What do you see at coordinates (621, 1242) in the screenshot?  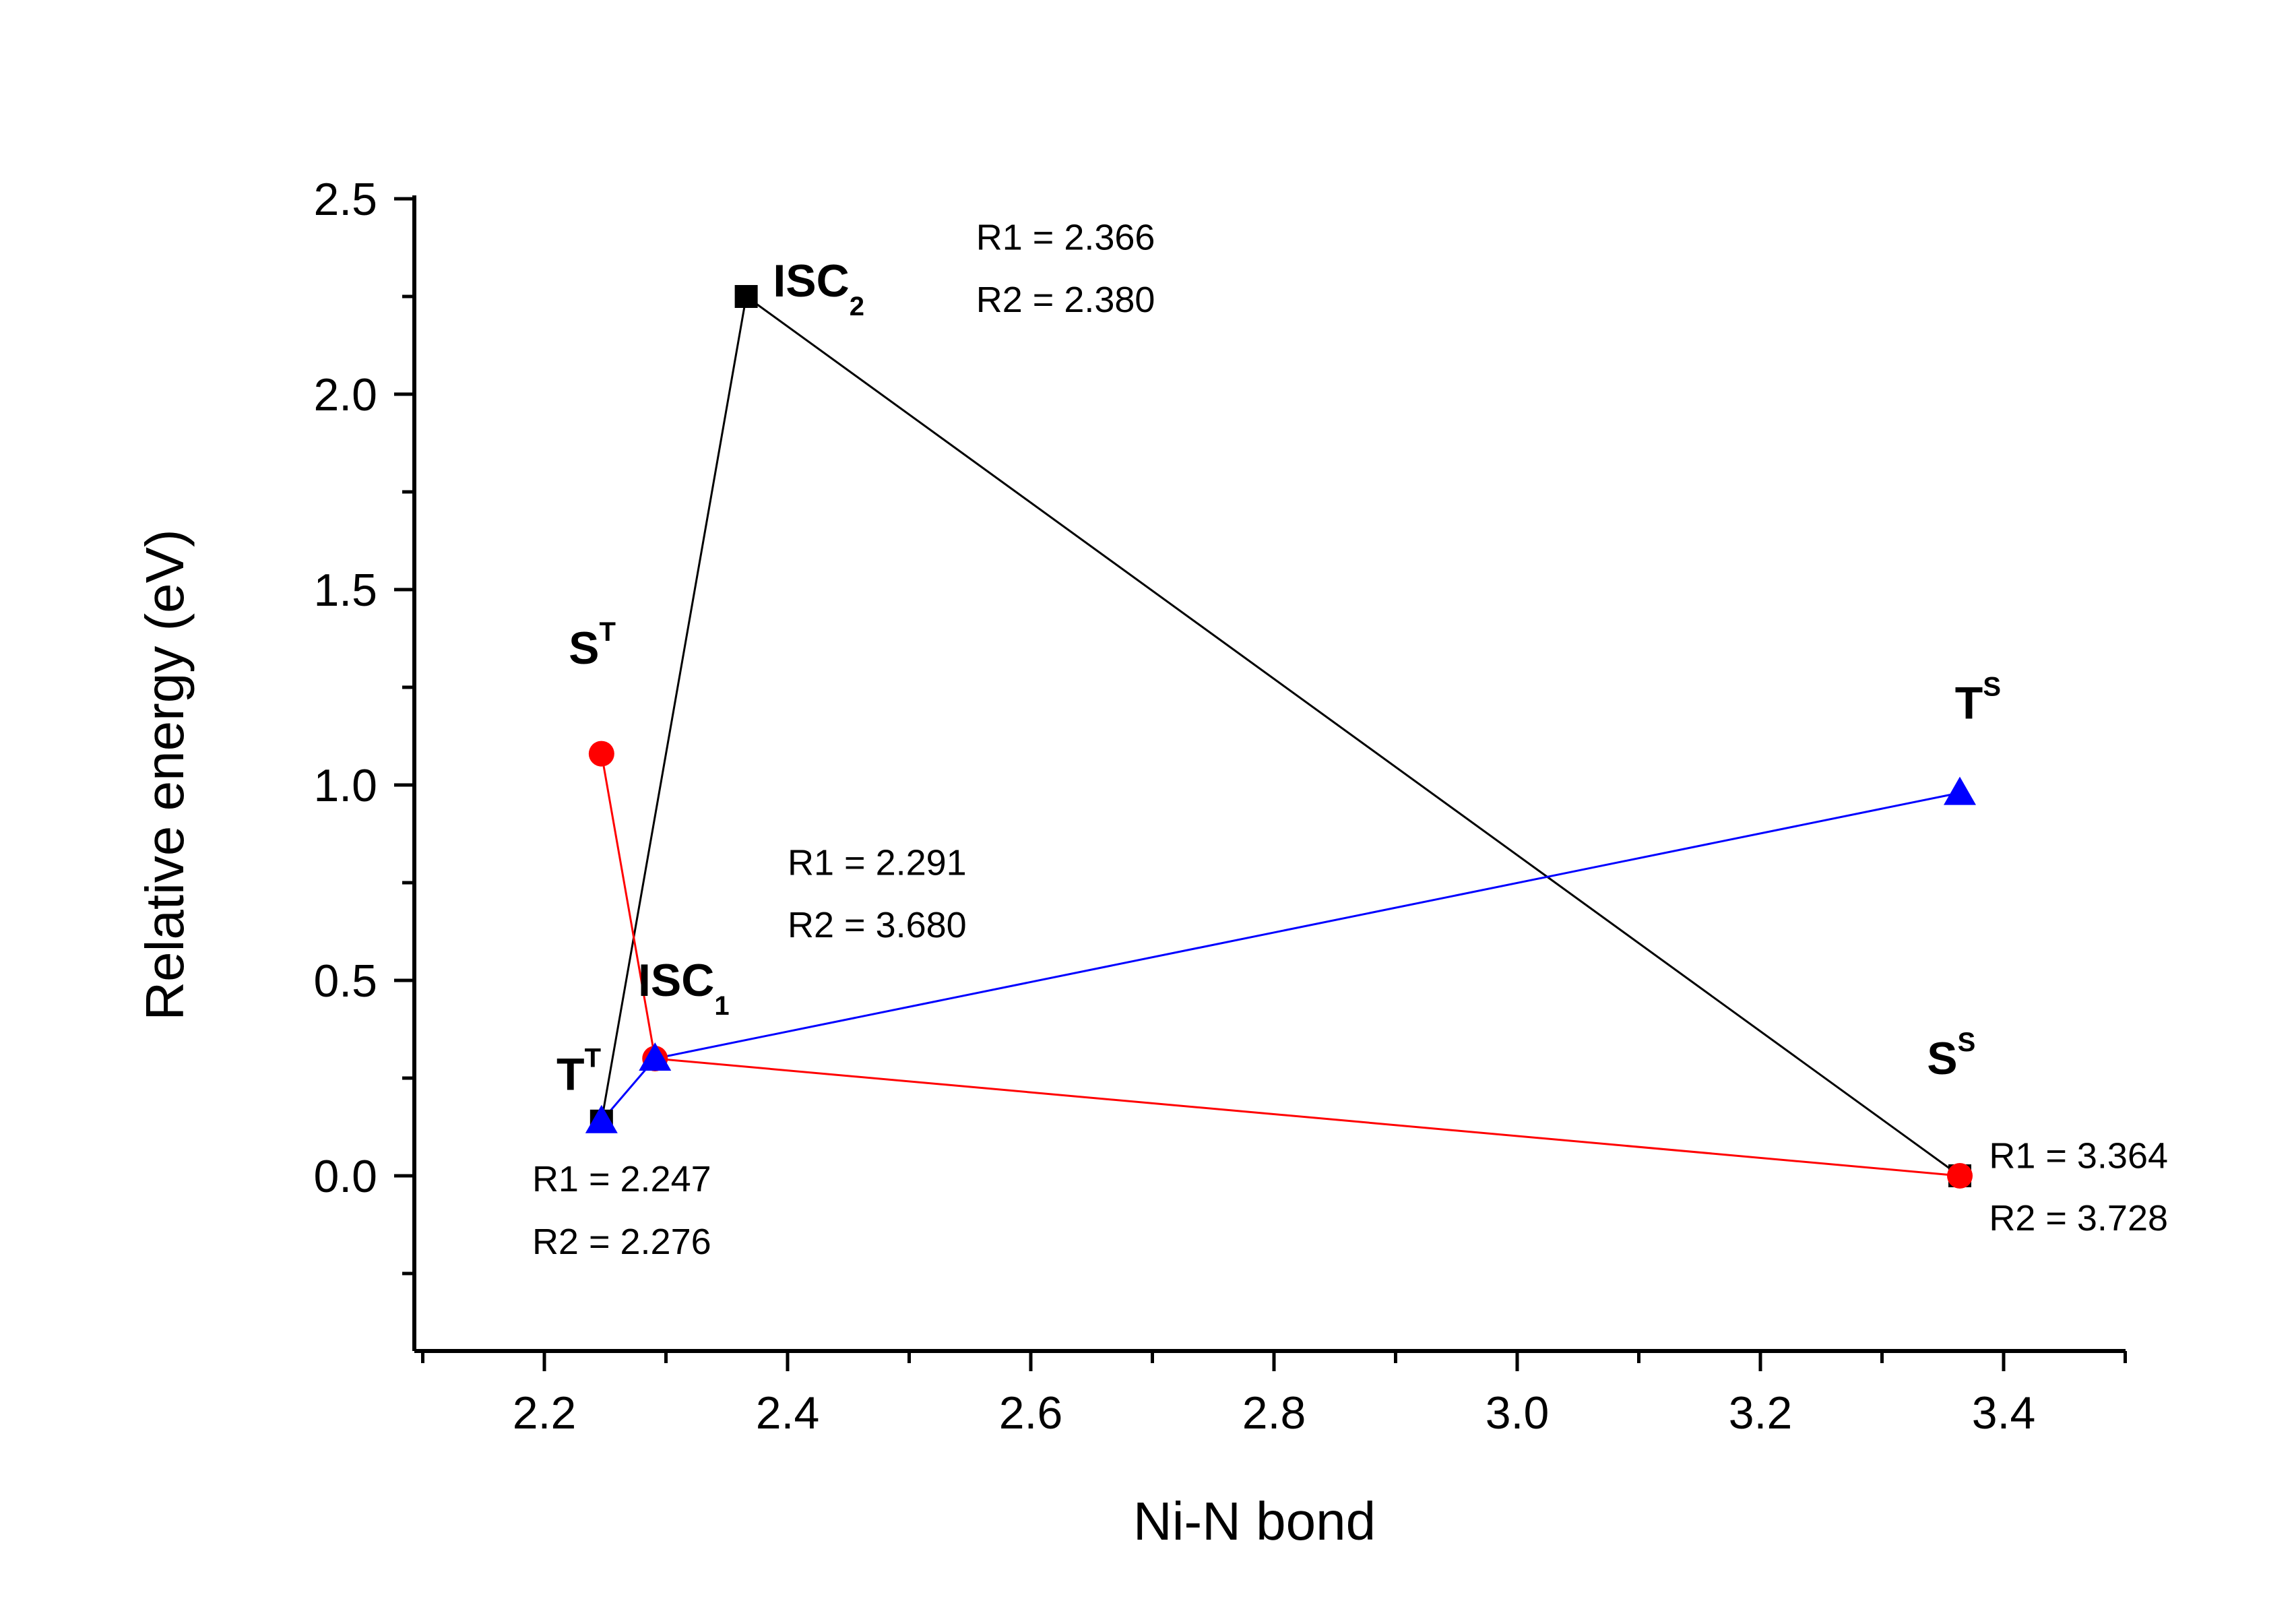 I see `annotation-tt-r2: R2 = 2.276` at bounding box center [621, 1242].